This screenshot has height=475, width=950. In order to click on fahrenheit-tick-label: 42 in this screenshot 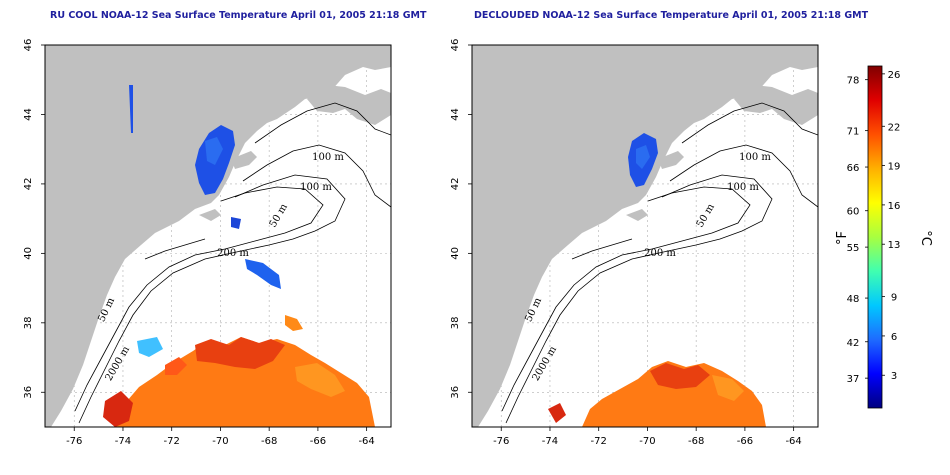, I will do `click(853, 343)`.